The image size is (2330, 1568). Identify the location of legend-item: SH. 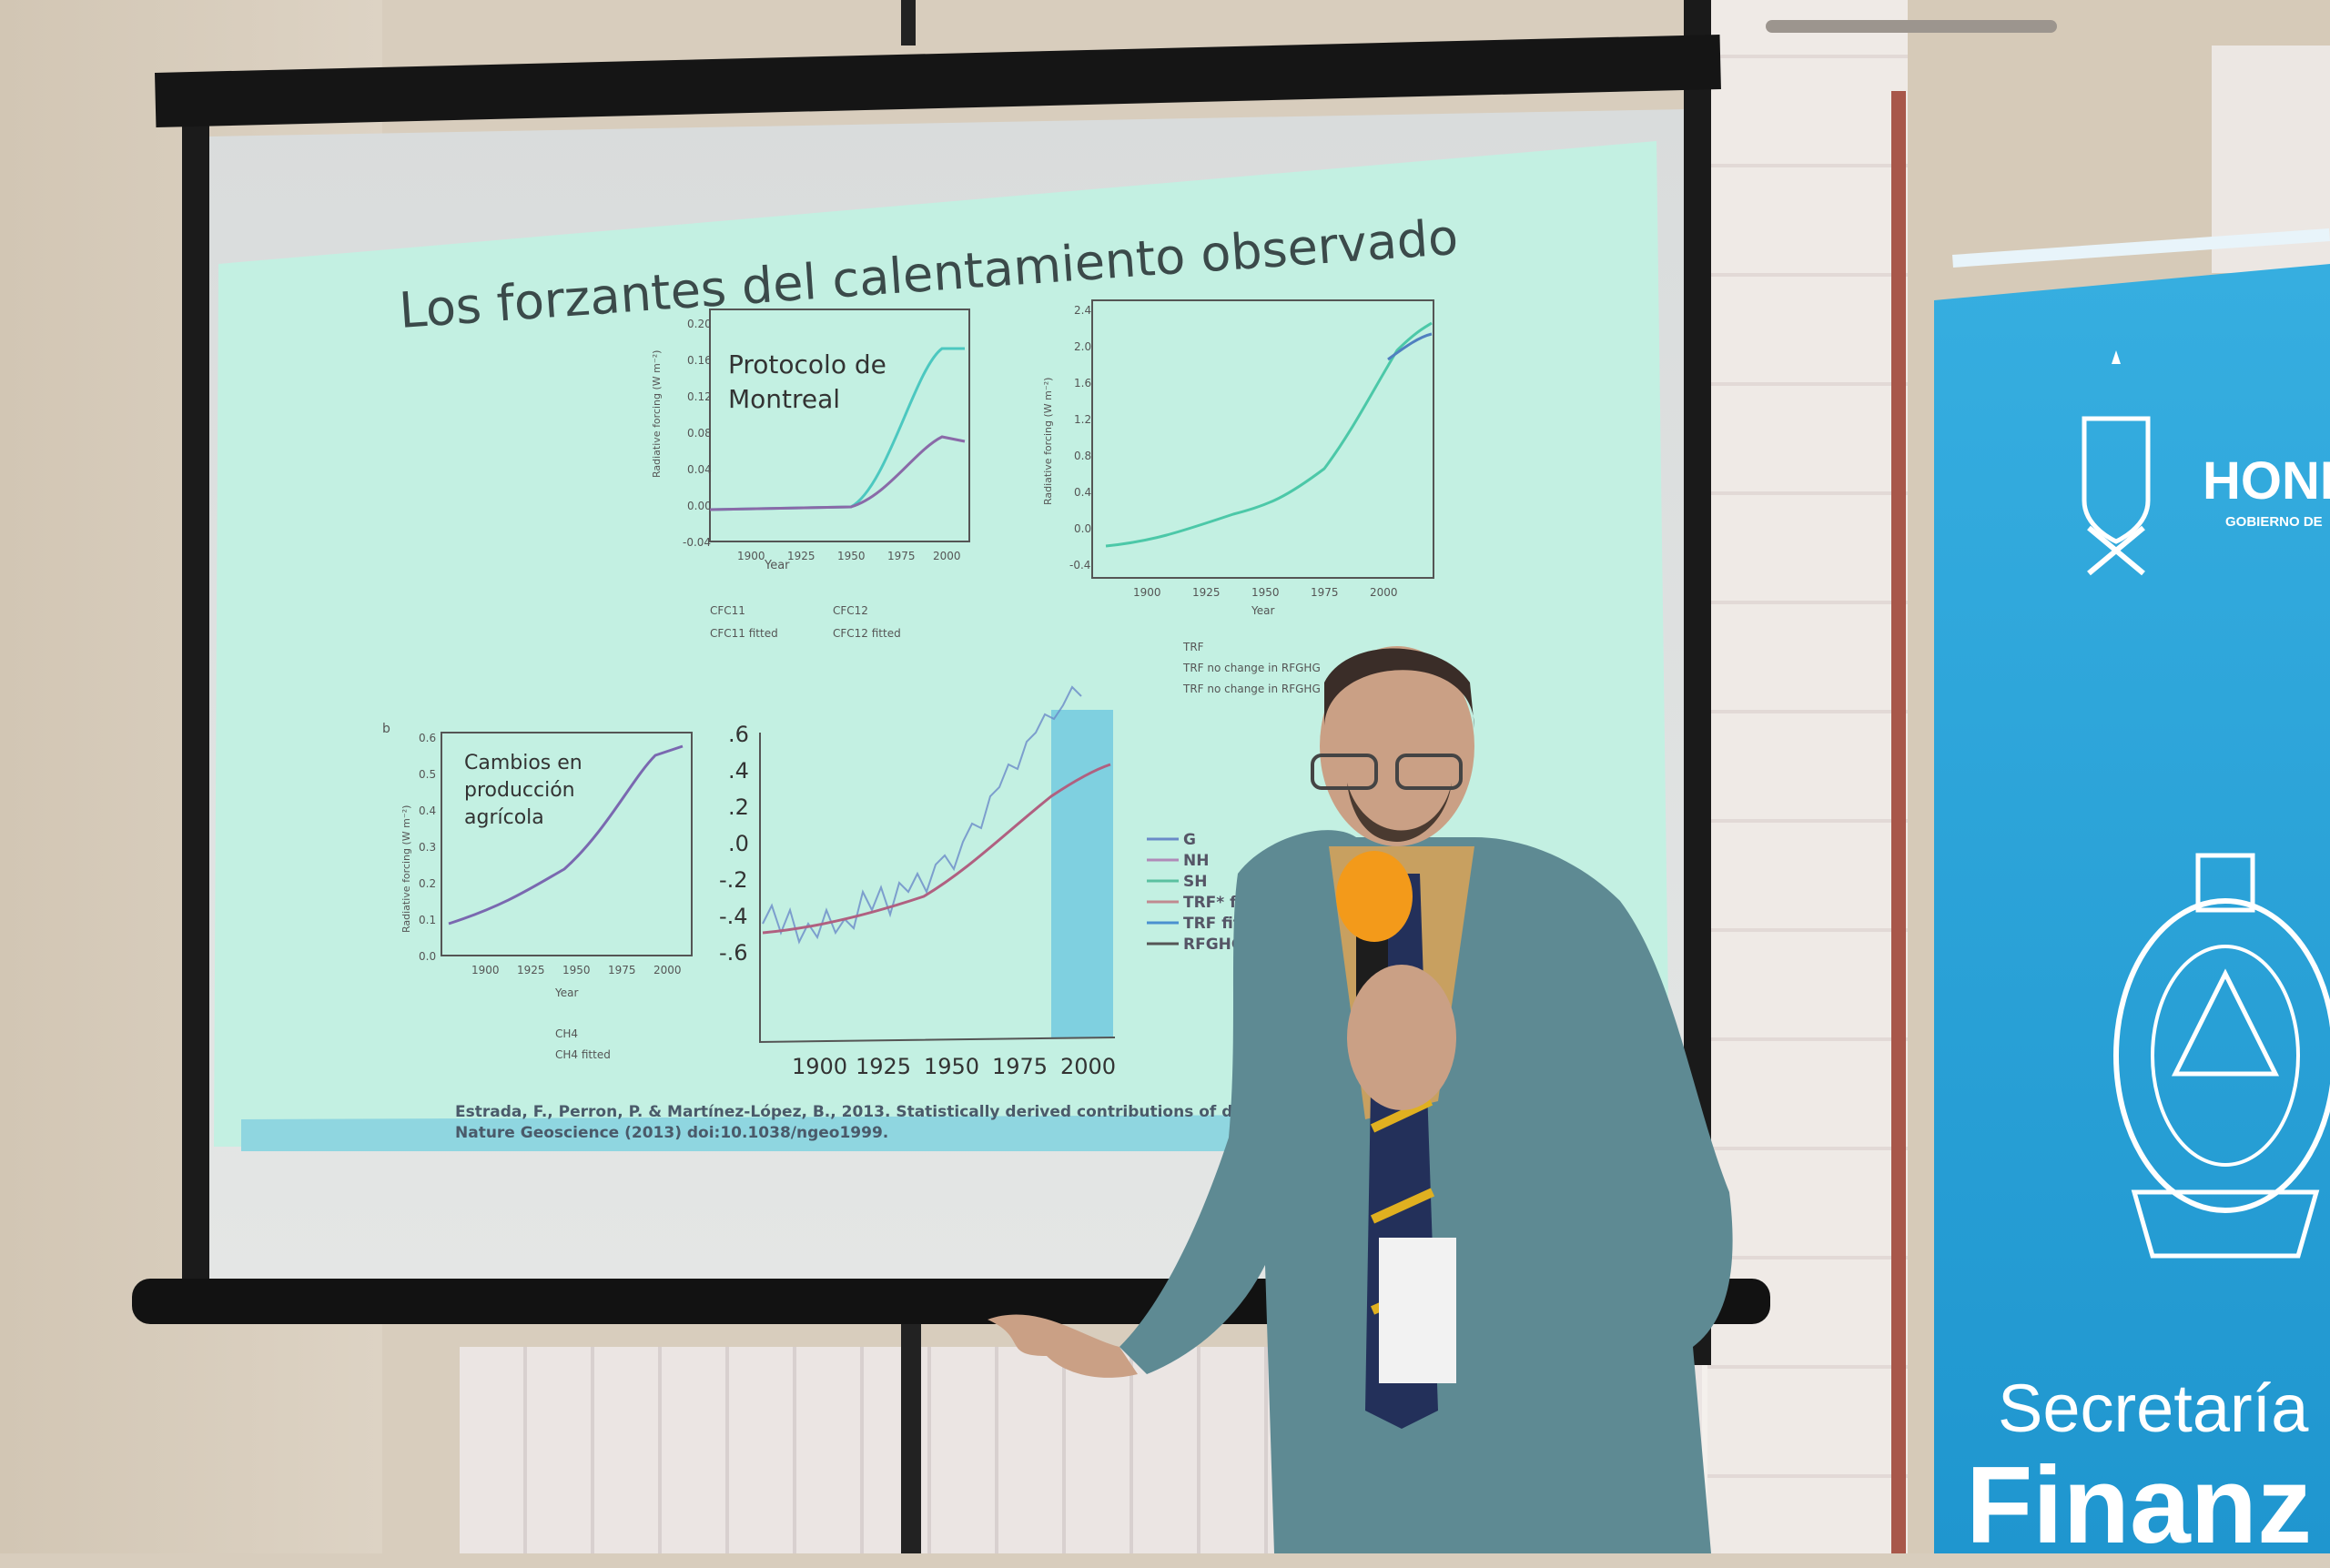
(1195, 882).